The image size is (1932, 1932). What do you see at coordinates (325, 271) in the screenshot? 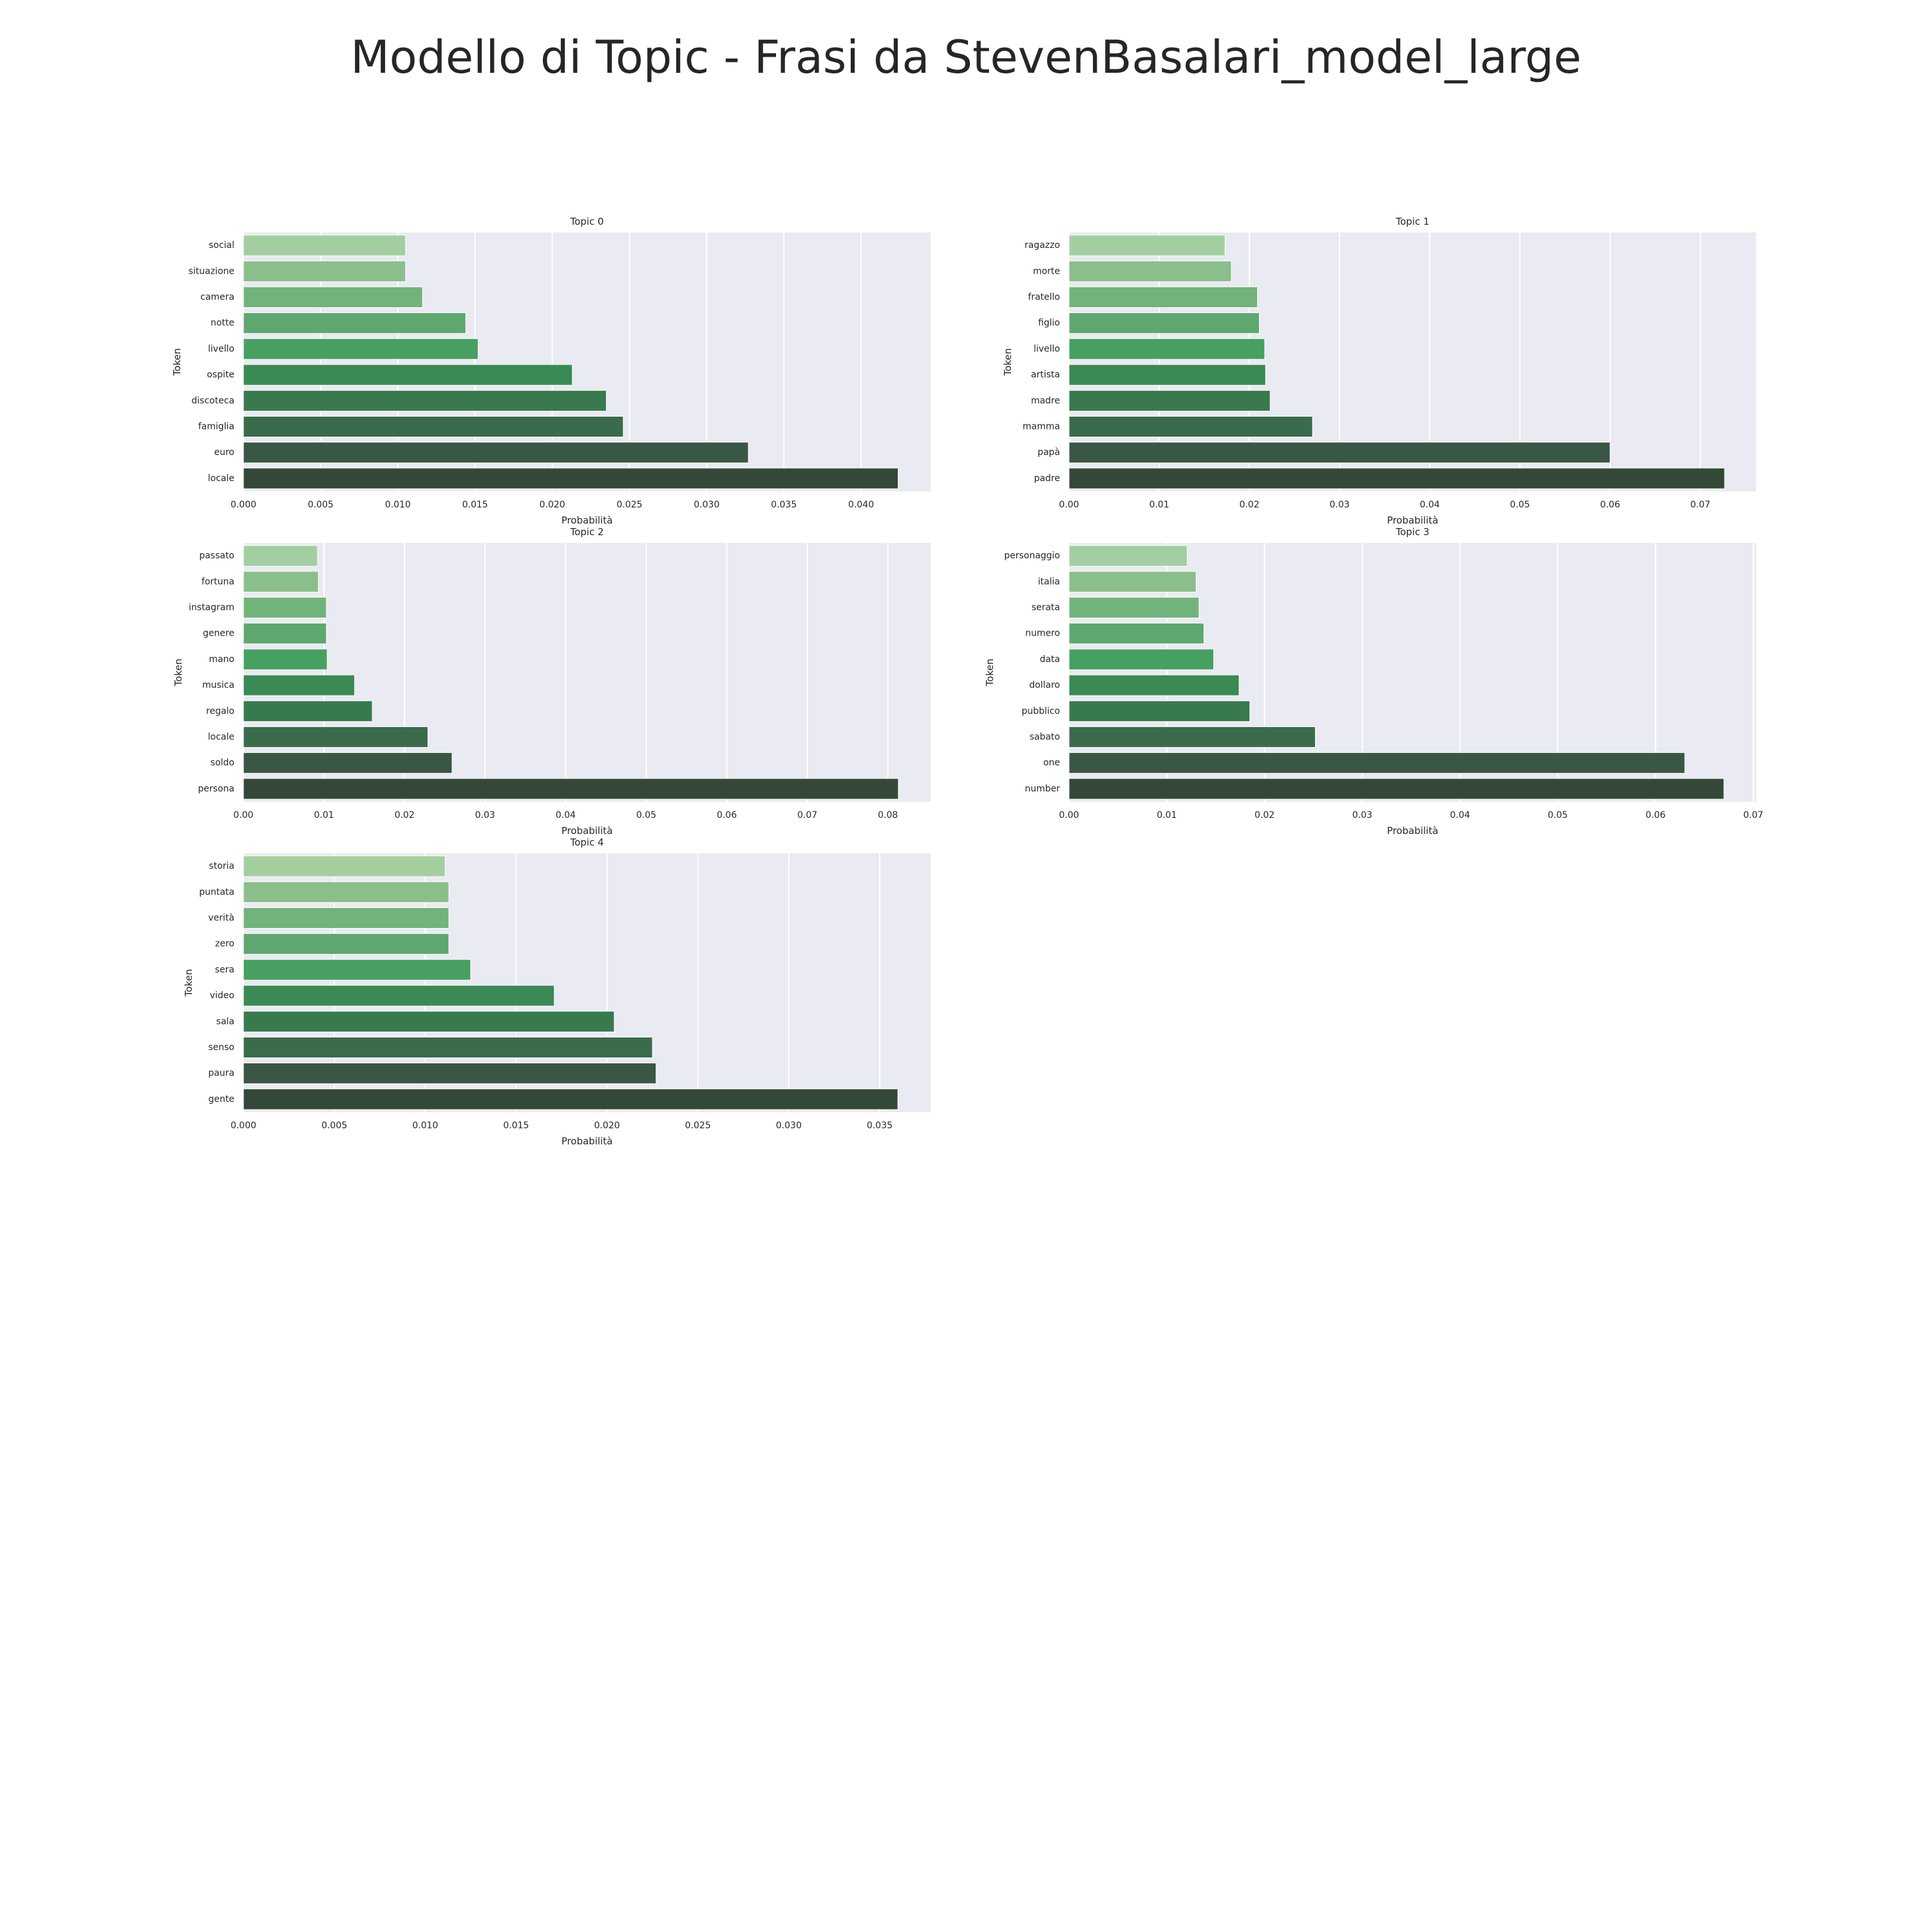
I see `bar-situazione` at bounding box center [325, 271].